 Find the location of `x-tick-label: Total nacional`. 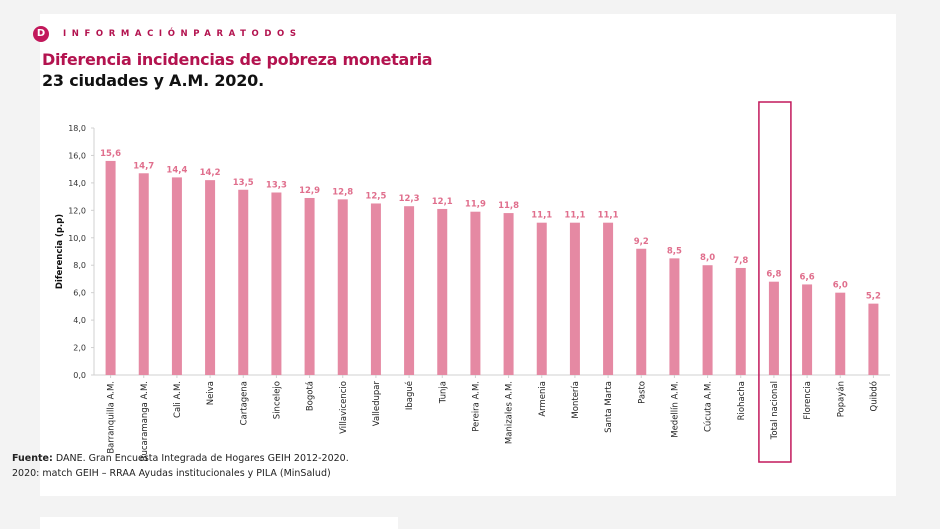

x-tick-label: Total nacional is located at coordinates (775, 410).